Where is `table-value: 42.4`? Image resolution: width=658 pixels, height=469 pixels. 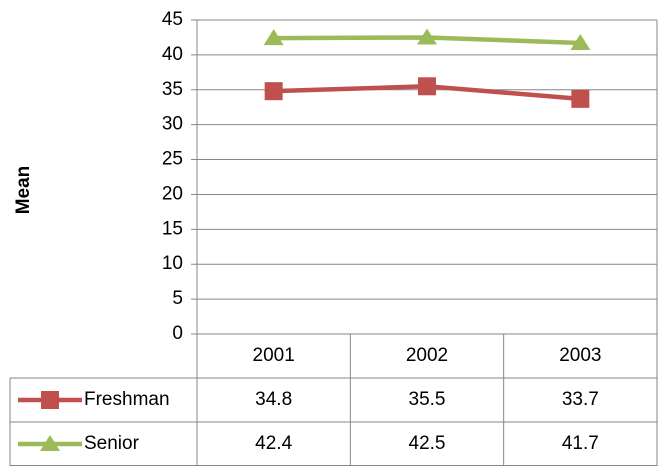
table-value: 42.4 is located at coordinates (273, 443).